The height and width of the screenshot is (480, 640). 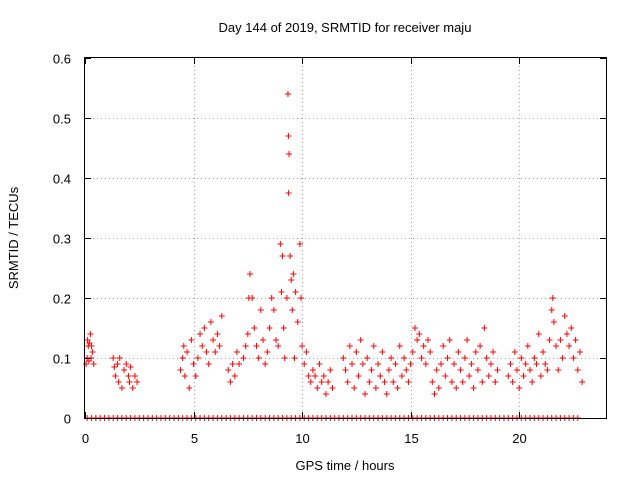 I want to click on y-tick-label: 0.5, so click(x=62, y=119).